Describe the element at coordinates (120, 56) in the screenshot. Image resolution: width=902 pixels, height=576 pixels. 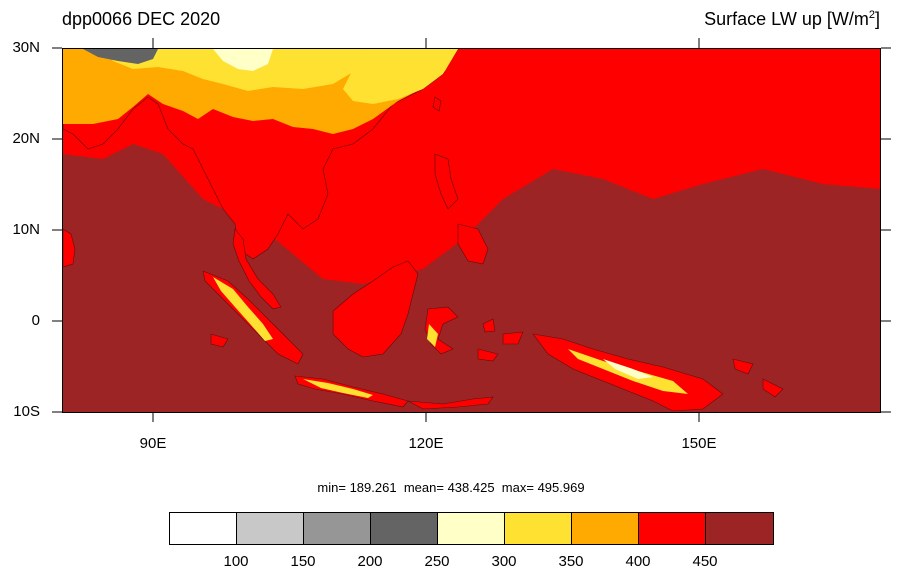
I see `cold-grey-patch` at that location.